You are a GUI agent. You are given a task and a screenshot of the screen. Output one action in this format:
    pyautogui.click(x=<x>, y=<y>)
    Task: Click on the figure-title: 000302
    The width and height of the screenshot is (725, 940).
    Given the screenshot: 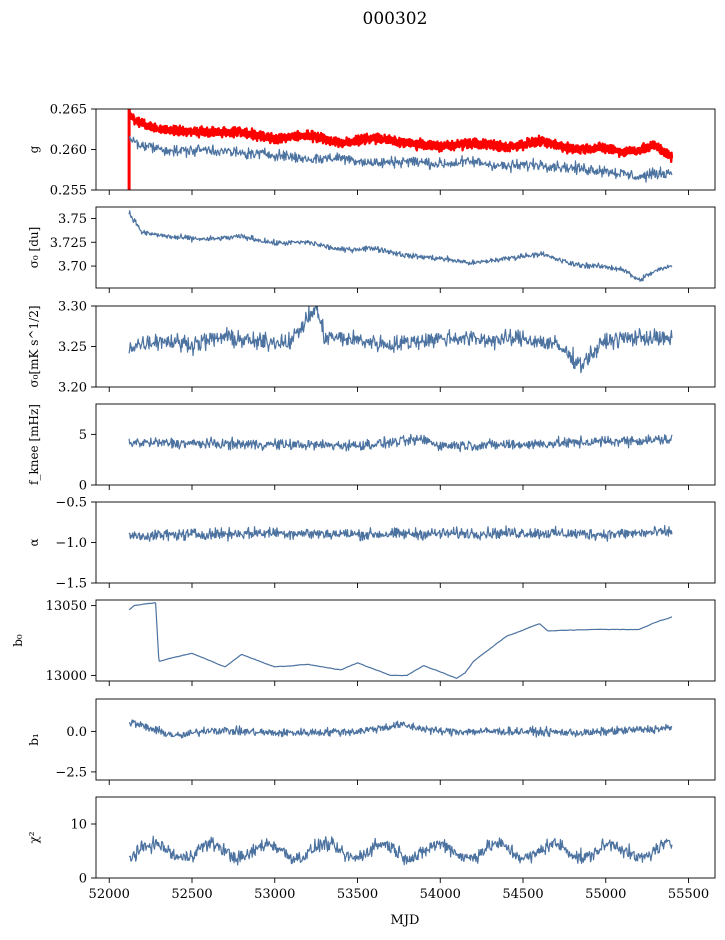 What is the action you would take?
    pyautogui.click(x=395, y=19)
    